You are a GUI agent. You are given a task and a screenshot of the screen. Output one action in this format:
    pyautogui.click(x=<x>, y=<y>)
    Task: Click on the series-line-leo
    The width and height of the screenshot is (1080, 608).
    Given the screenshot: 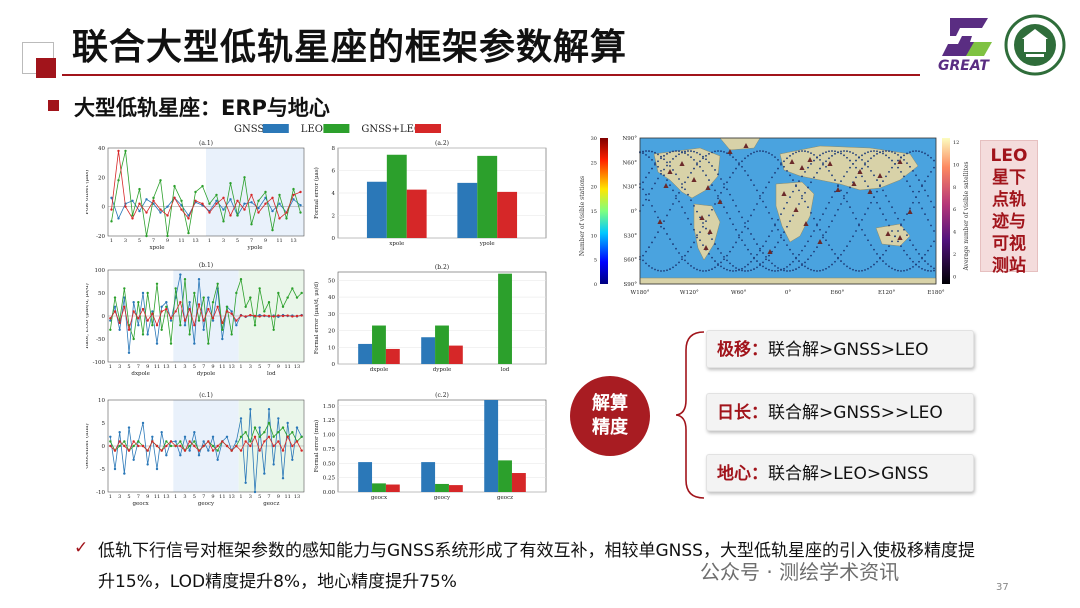 What is the action you would take?
    pyautogui.click(x=205, y=311)
    